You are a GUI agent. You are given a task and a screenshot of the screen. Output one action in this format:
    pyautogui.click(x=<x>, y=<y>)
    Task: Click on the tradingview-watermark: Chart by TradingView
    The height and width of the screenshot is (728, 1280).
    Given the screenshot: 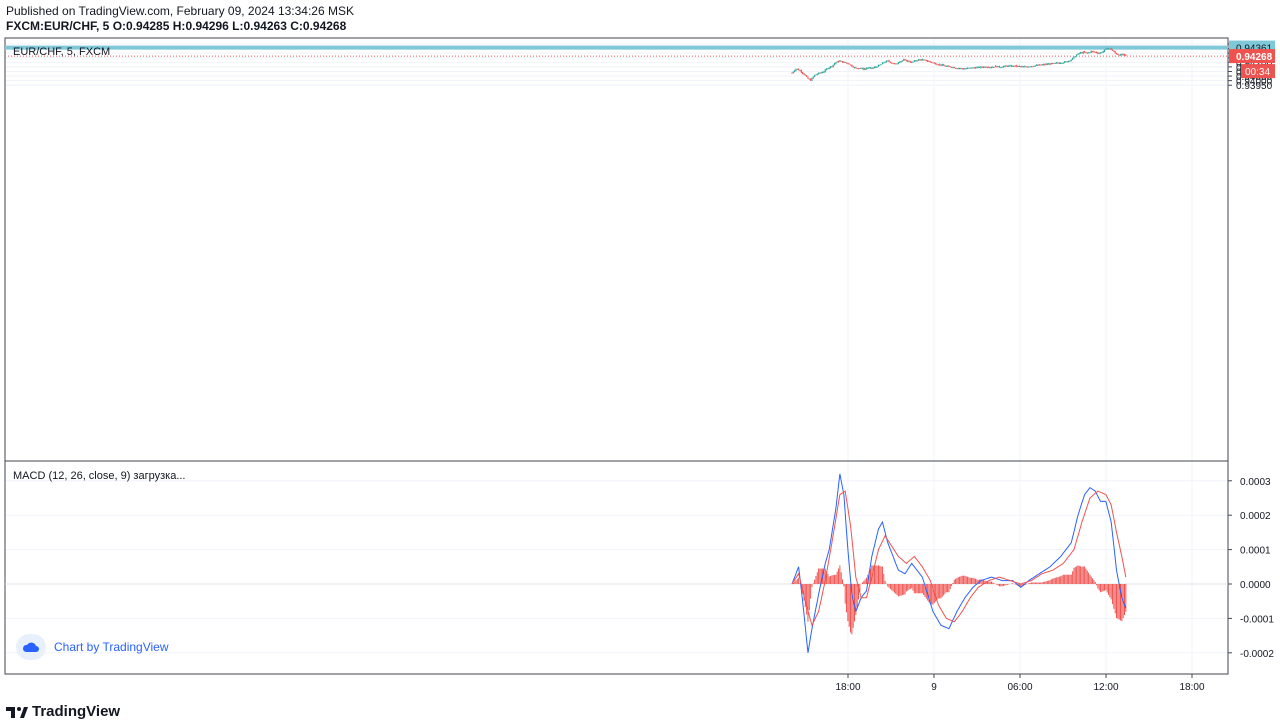 What is the action you would take?
    pyautogui.click(x=92, y=647)
    